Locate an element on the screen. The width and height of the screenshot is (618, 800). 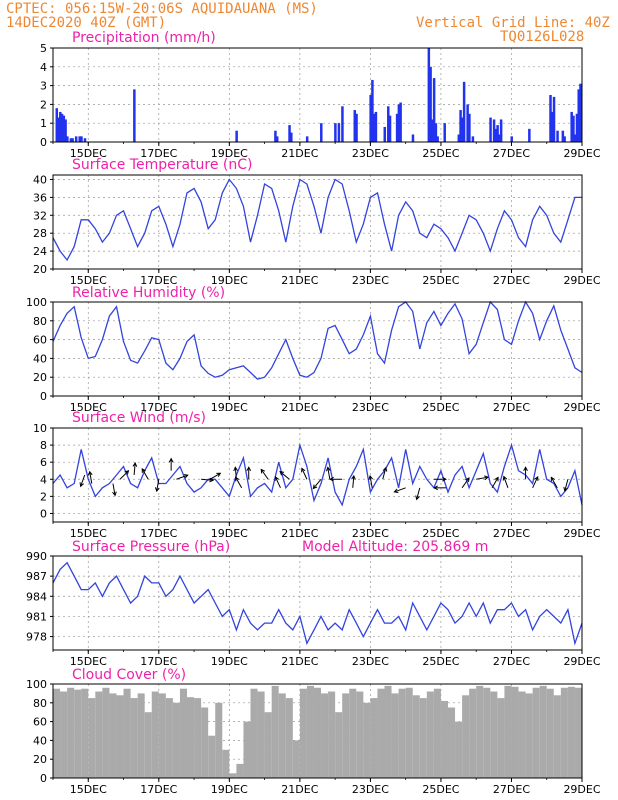
rh-line is located at coordinates (317, 340).